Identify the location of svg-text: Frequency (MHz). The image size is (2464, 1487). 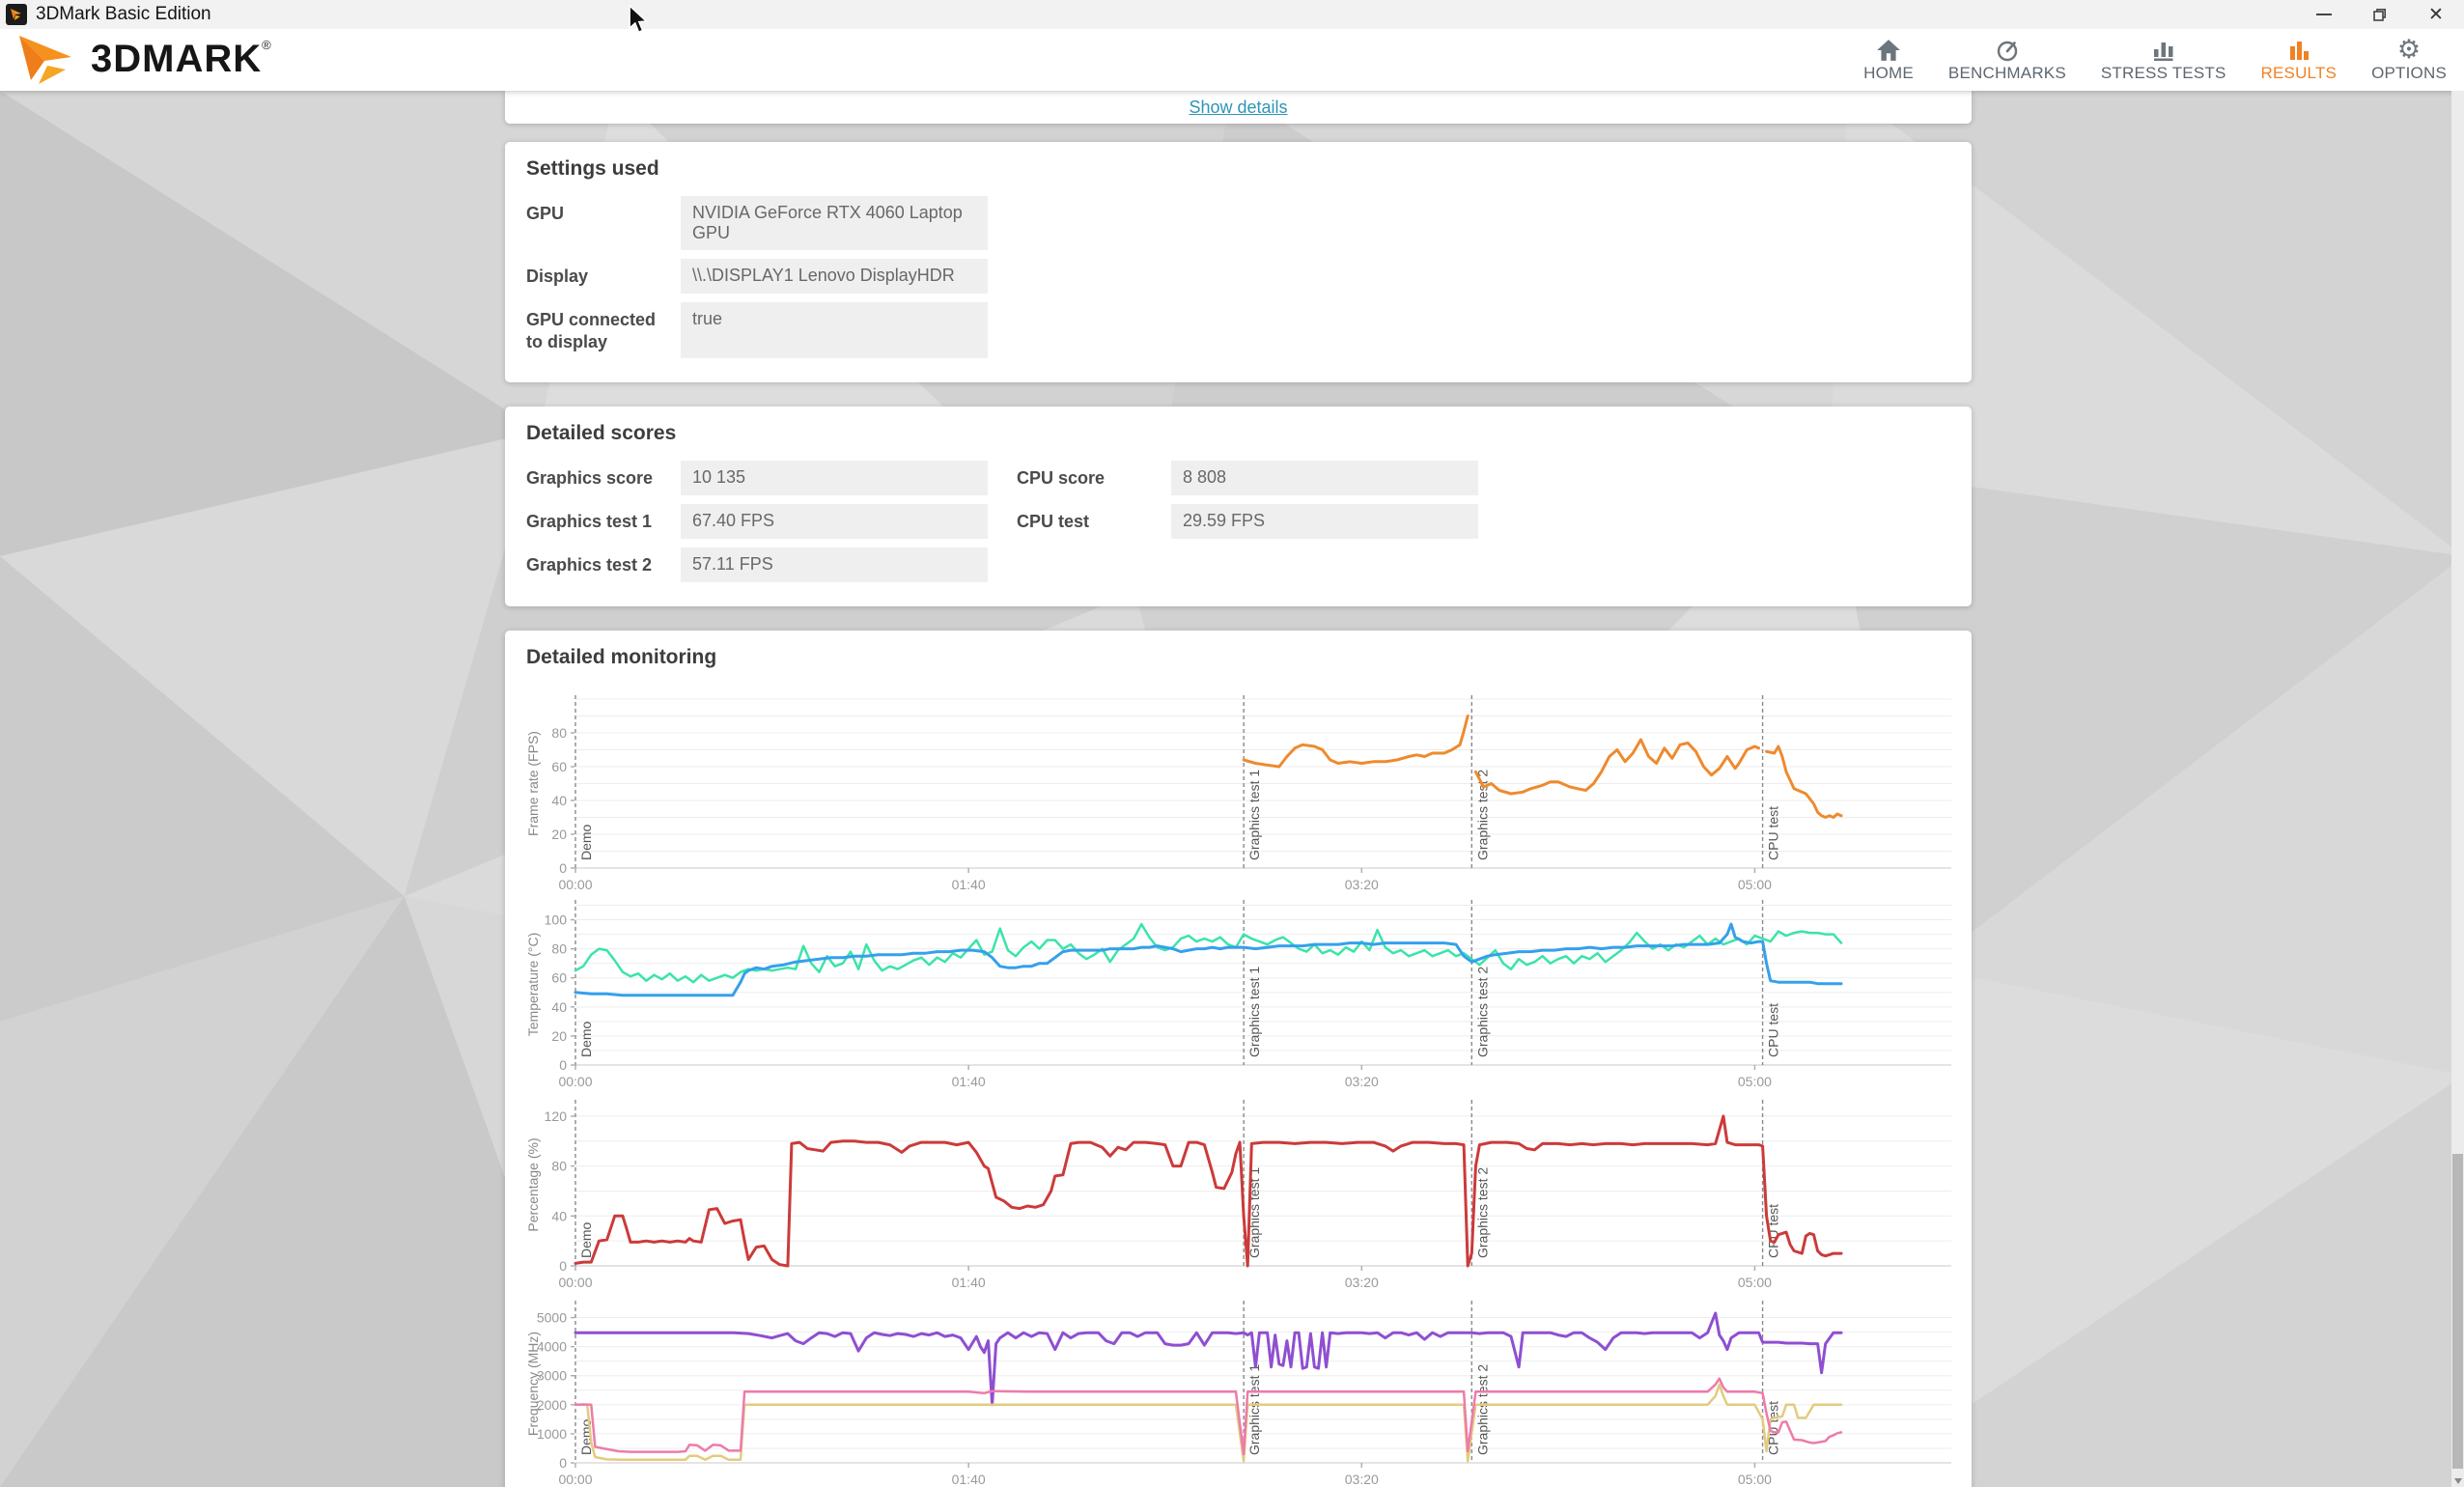
(533, 1384).